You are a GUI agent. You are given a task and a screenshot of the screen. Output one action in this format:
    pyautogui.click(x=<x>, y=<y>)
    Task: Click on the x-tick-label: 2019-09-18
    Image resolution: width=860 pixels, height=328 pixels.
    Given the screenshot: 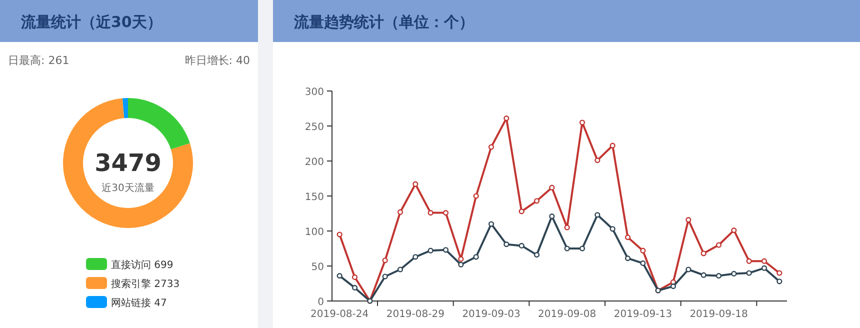 What is the action you would take?
    pyautogui.click(x=719, y=314)
    